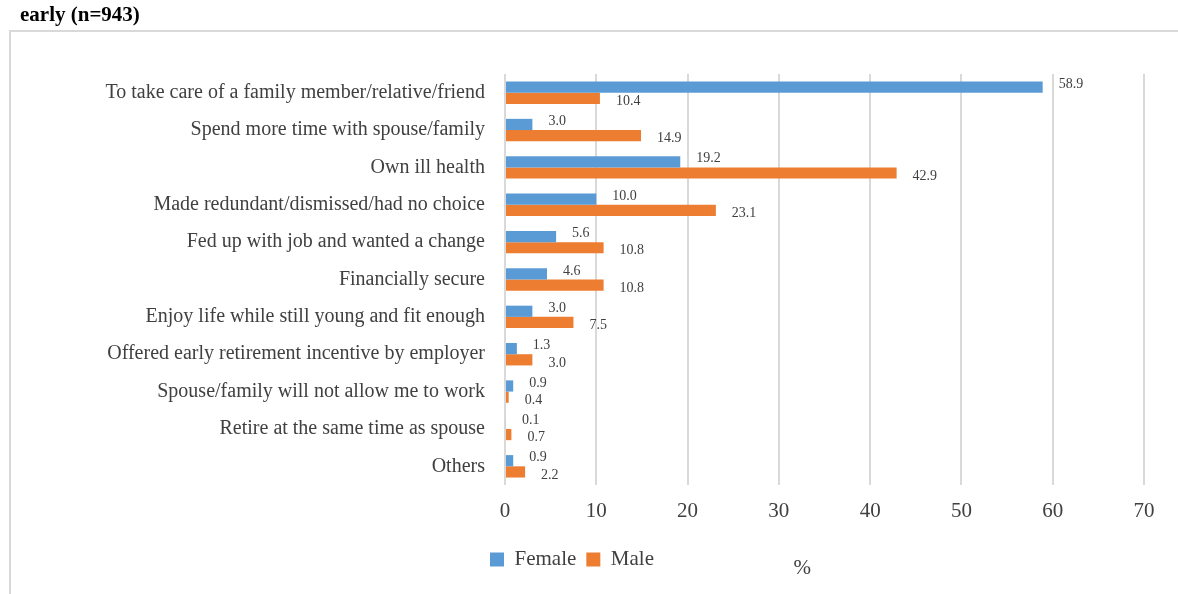 The height and width of the screenshot is (594, 1178). I want to click on x-tick-label: 0, so click(505, 510).